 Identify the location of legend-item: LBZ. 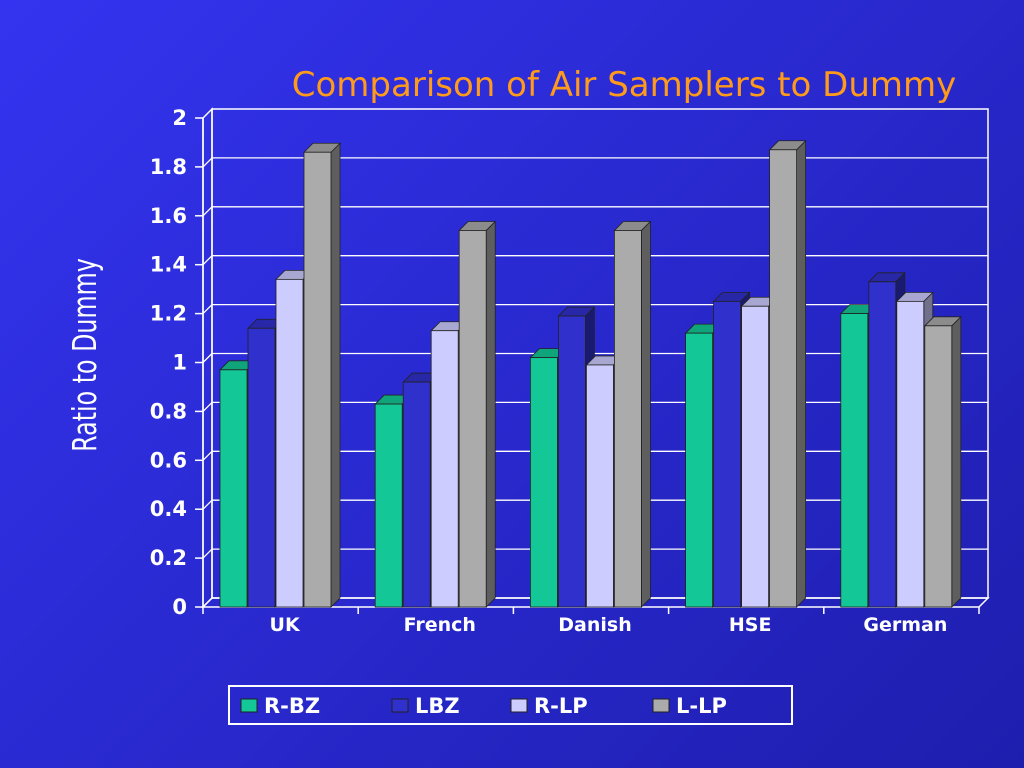
(425, 706).